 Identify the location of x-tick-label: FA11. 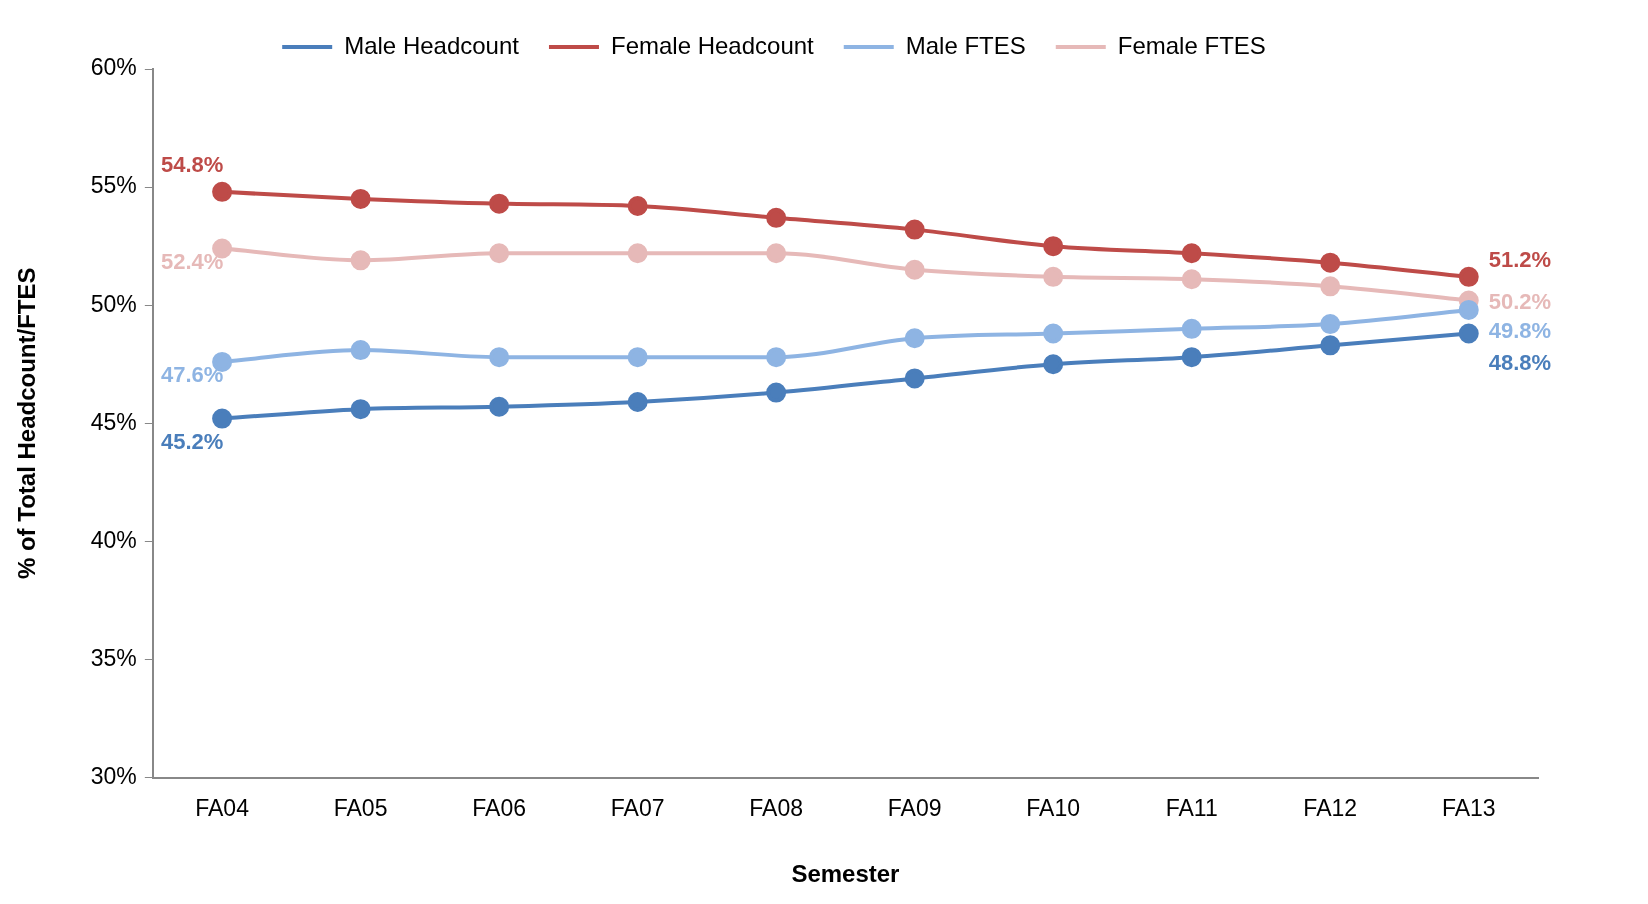
(1191, 807).